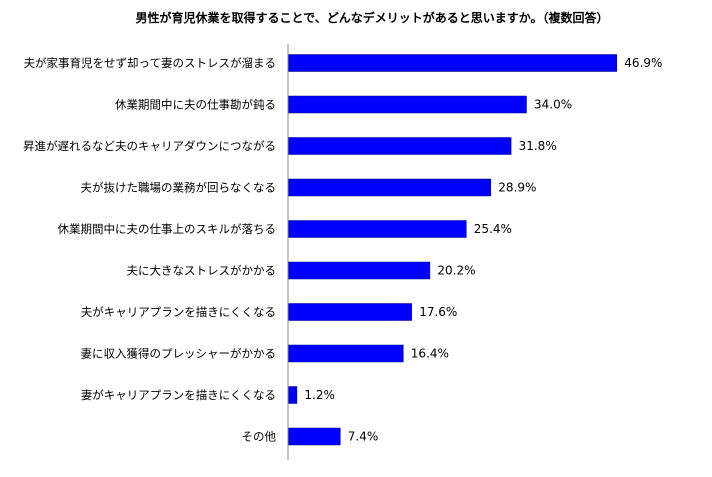 The height and width of the screenshot is (477, 712). I want to click on category-label-1: 休業期間中に夫の仕事勘が鈍る, so click(195, 105).